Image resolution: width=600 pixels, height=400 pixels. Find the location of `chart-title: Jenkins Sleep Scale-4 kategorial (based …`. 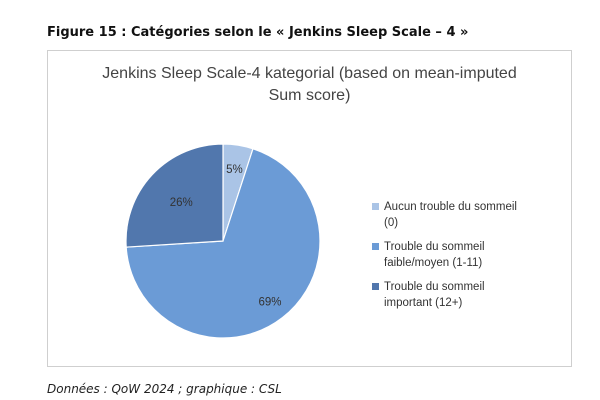

chart-title: Jenkins Sleep Scale-4 kategorial (based … is located at coordinates (309, 85).